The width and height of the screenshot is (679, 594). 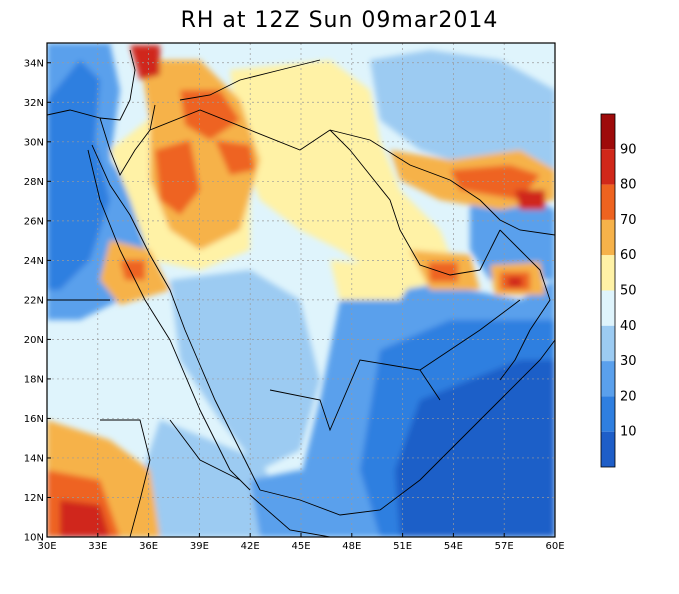 I want to click on map-title: RH at 12Z Sun 09mar2014, so click(x=339, y=20).